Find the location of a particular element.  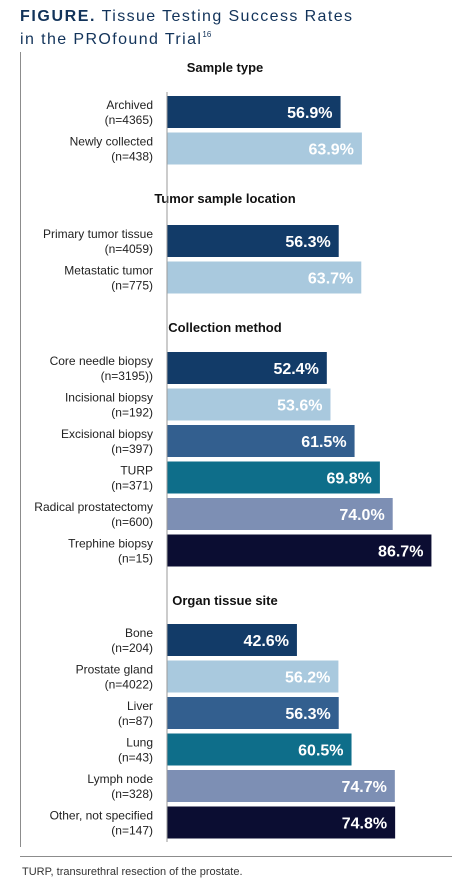

category-sample-size: (n=775) is located at coordinates (132, 286).